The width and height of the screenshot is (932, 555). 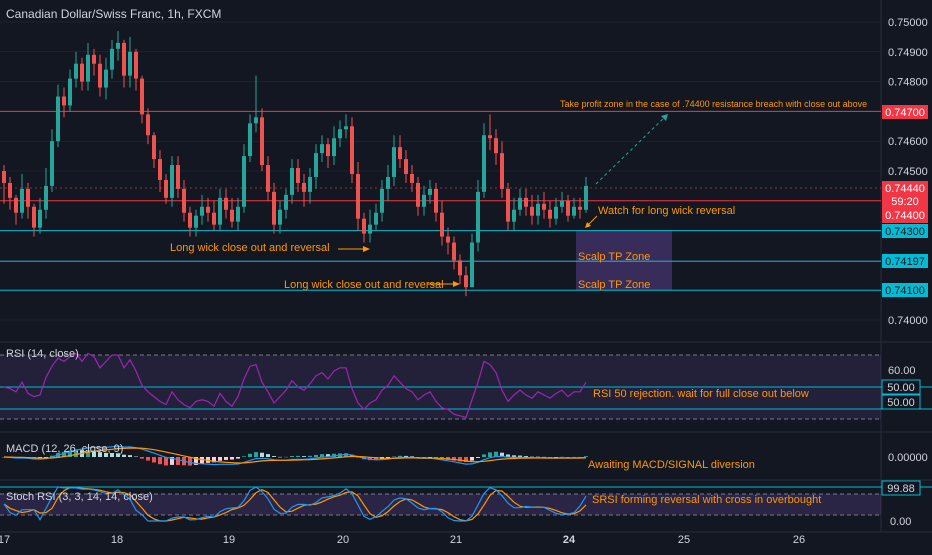 What do you see at coordinates (905, 189) in the screenshot?
I see `svg-text: 0.74440` at bounding box center [905, 189].